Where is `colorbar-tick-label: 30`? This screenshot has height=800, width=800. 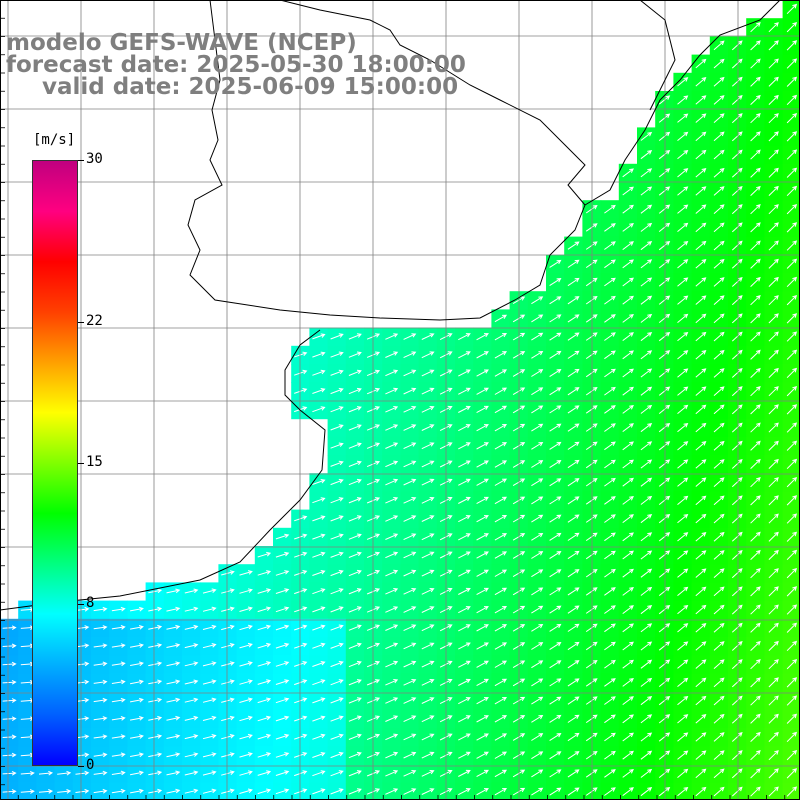 colorbar-tick-label: 30 is located at coordinates (94, 159).